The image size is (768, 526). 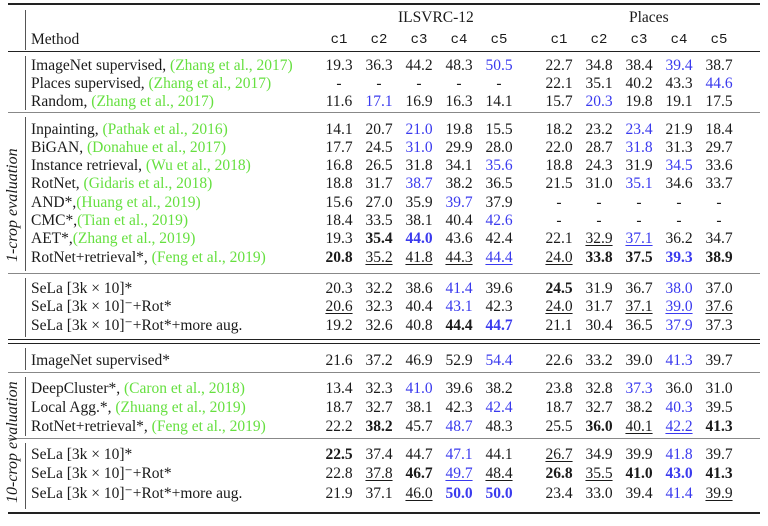 I want to click on method-label: SeLa [3k × 10]⁻+Rot*+more aug., so click(x=137, y=325).